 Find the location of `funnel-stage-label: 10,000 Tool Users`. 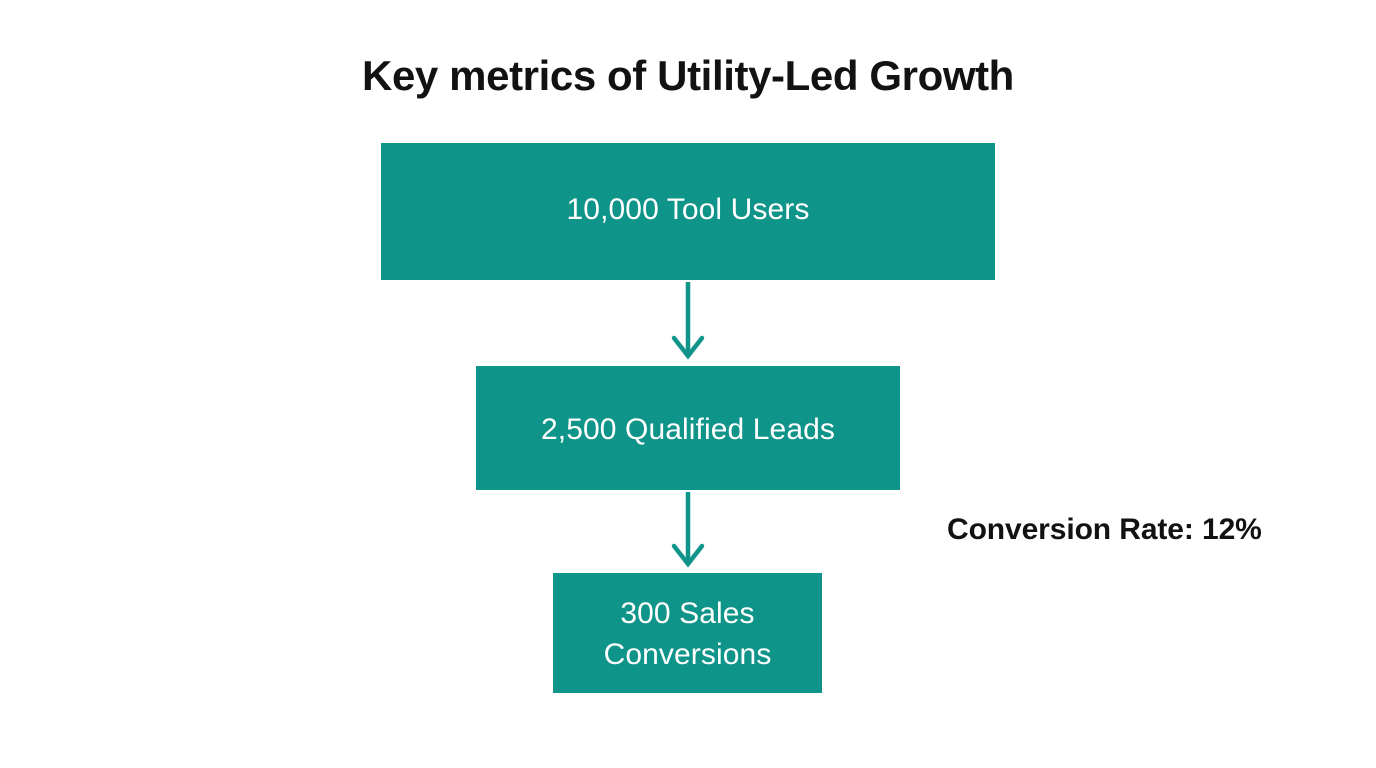

funnel-stage-label: 10,000 Tool Users is located at coordinates (688, 209).